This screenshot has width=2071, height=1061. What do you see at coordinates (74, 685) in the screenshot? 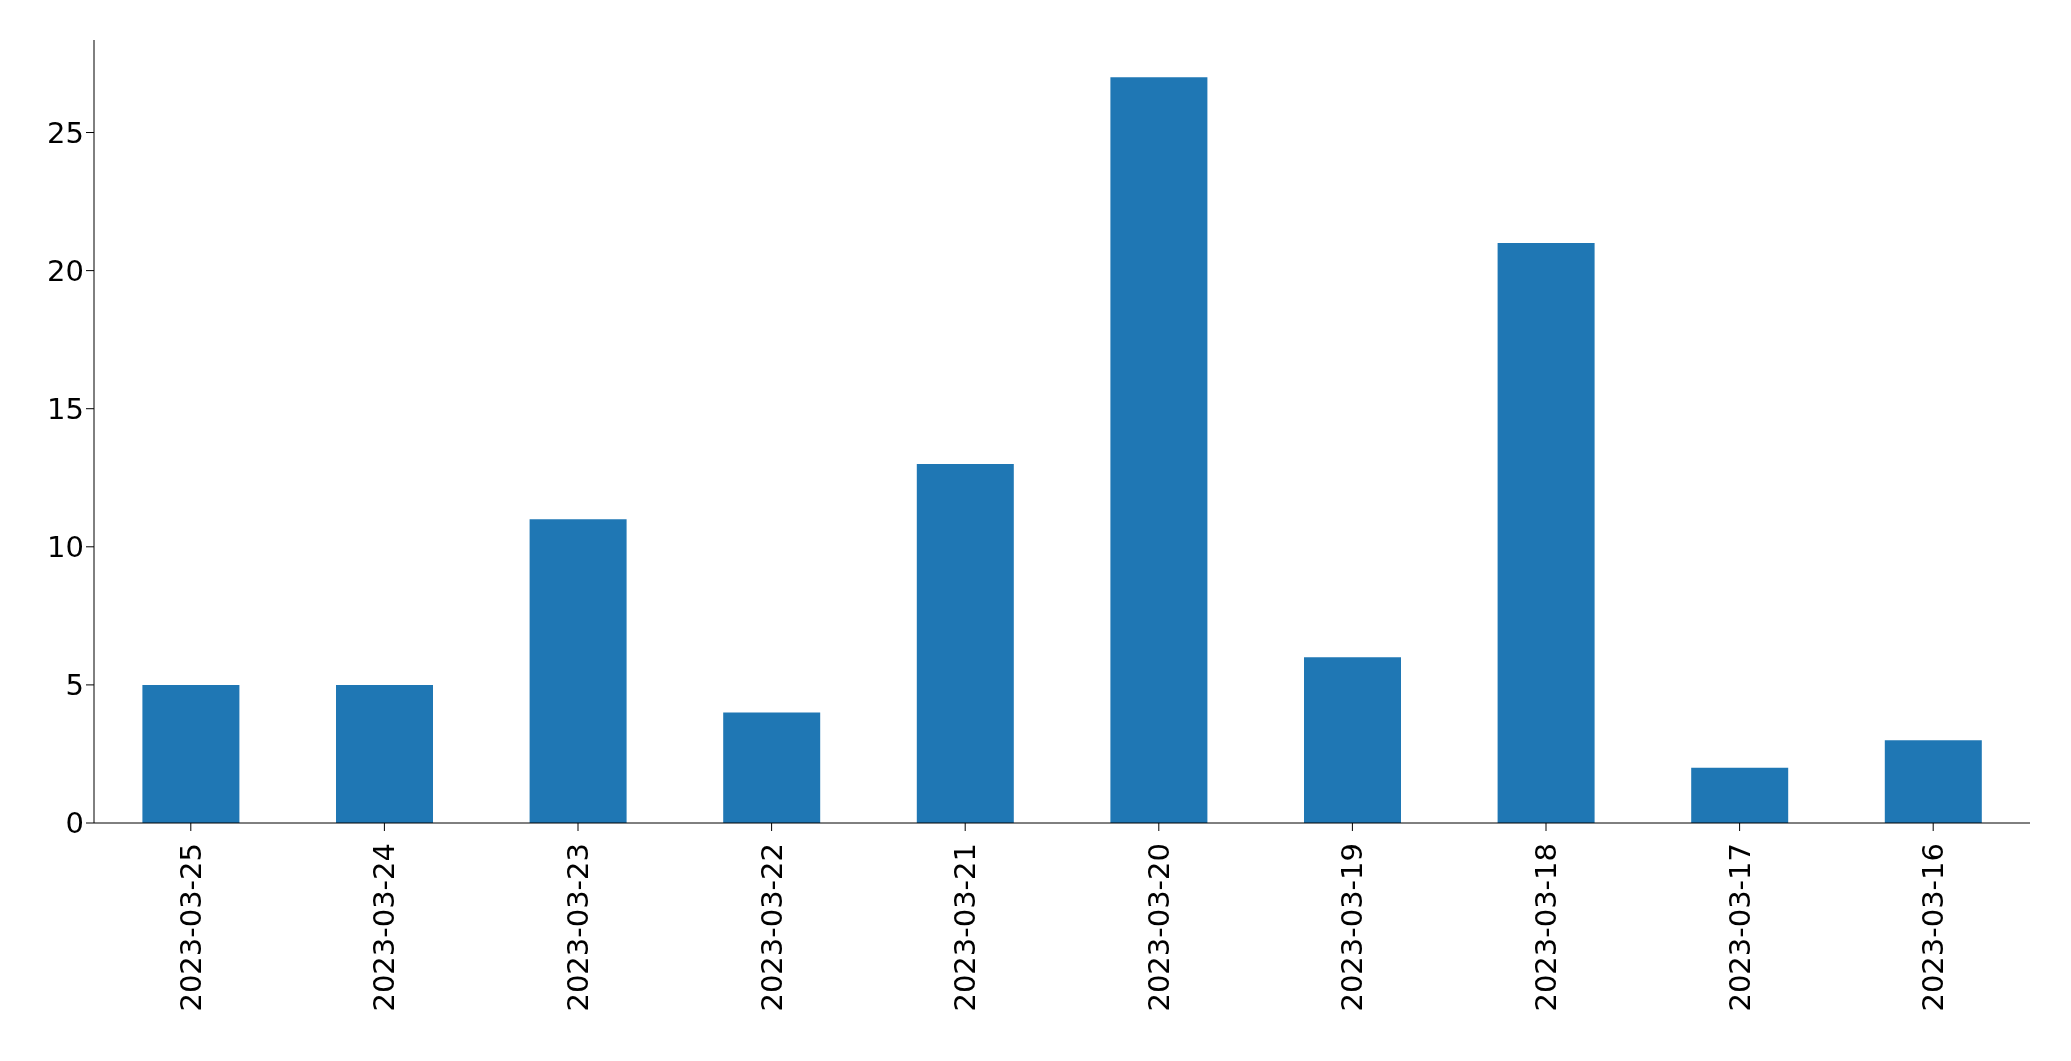
I see `y-tick-label: 5` at bounding box center [74, 685].